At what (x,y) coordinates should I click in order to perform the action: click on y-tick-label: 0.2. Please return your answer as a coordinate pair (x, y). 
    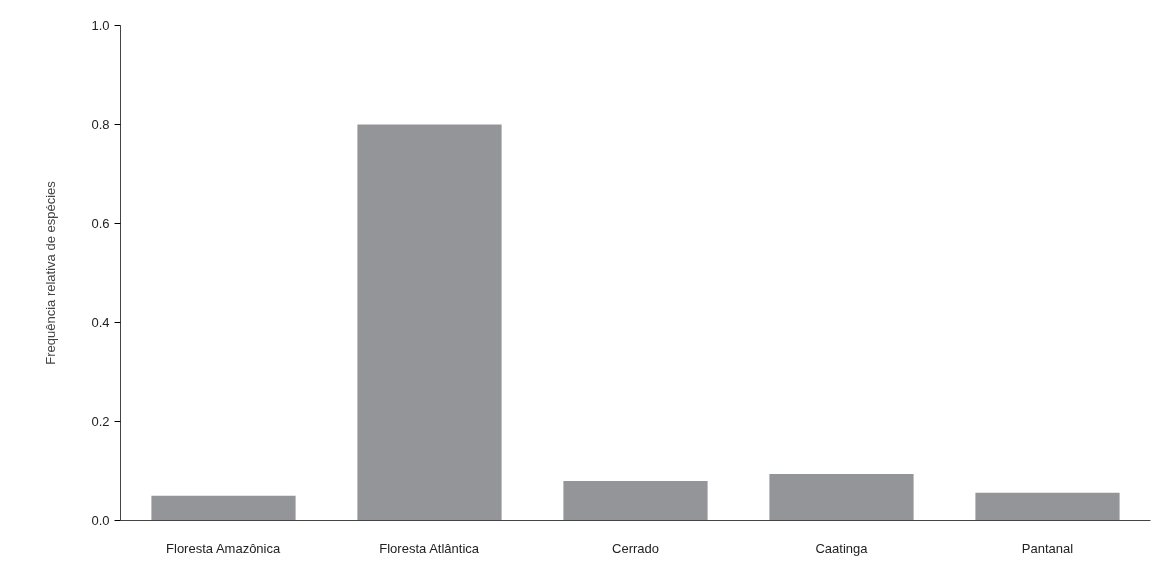
    Looking at the image, I should click on (100, 421).